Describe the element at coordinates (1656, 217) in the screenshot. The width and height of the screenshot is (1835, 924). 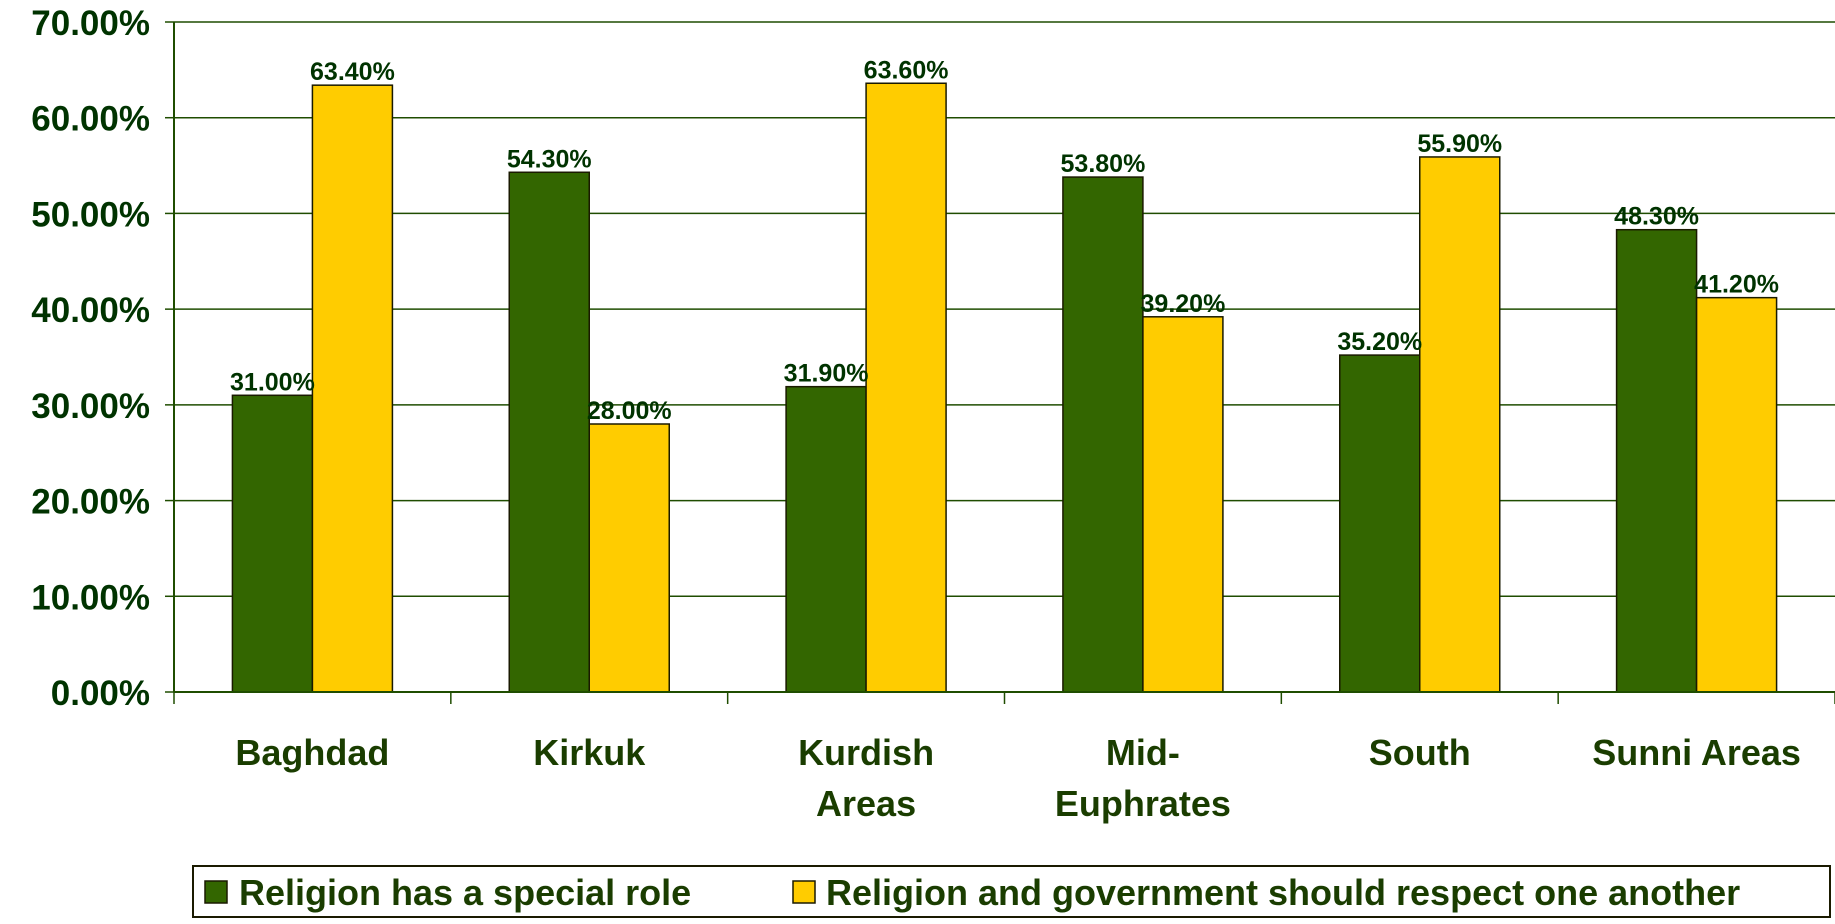
I see `data-label: 48.30%` at that location.